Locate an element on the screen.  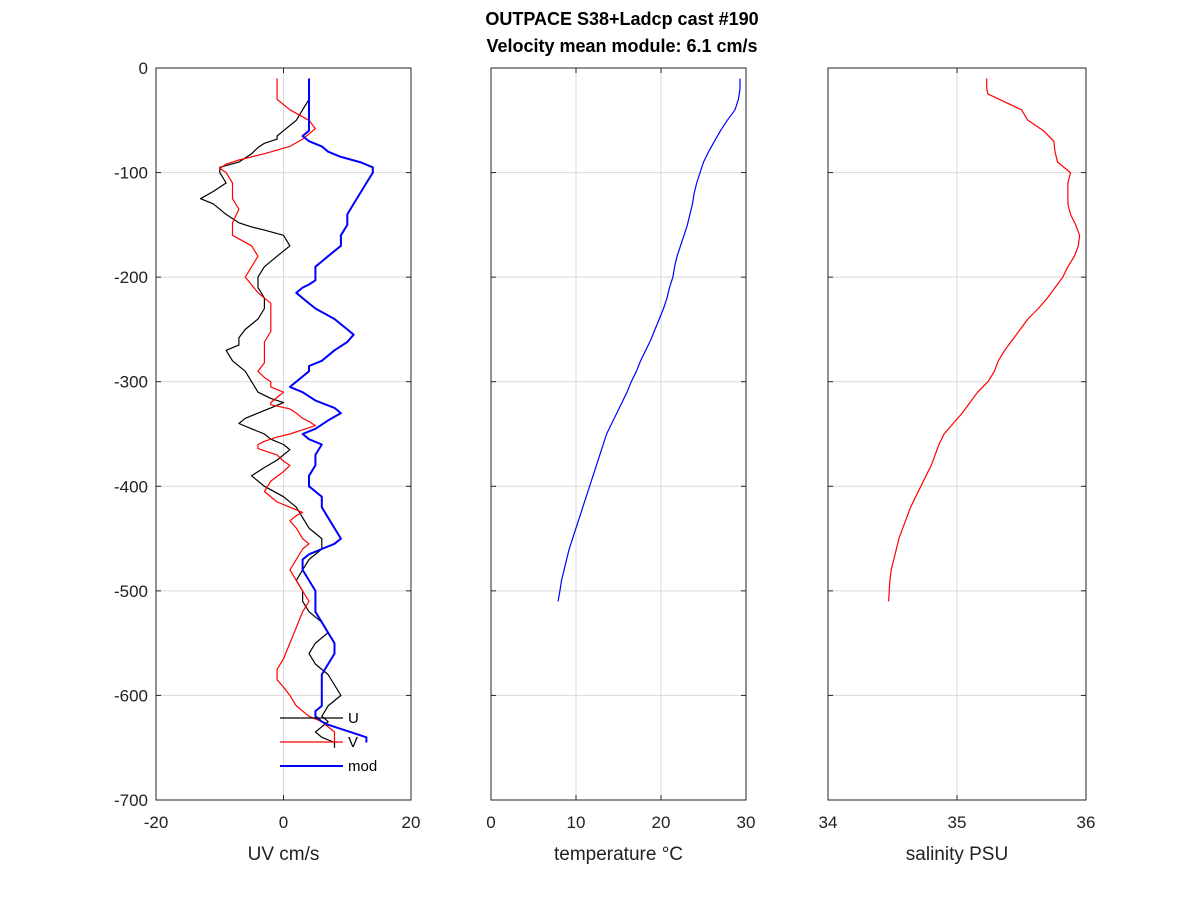
legend-label-u: U is located at coordinates (353, 718).